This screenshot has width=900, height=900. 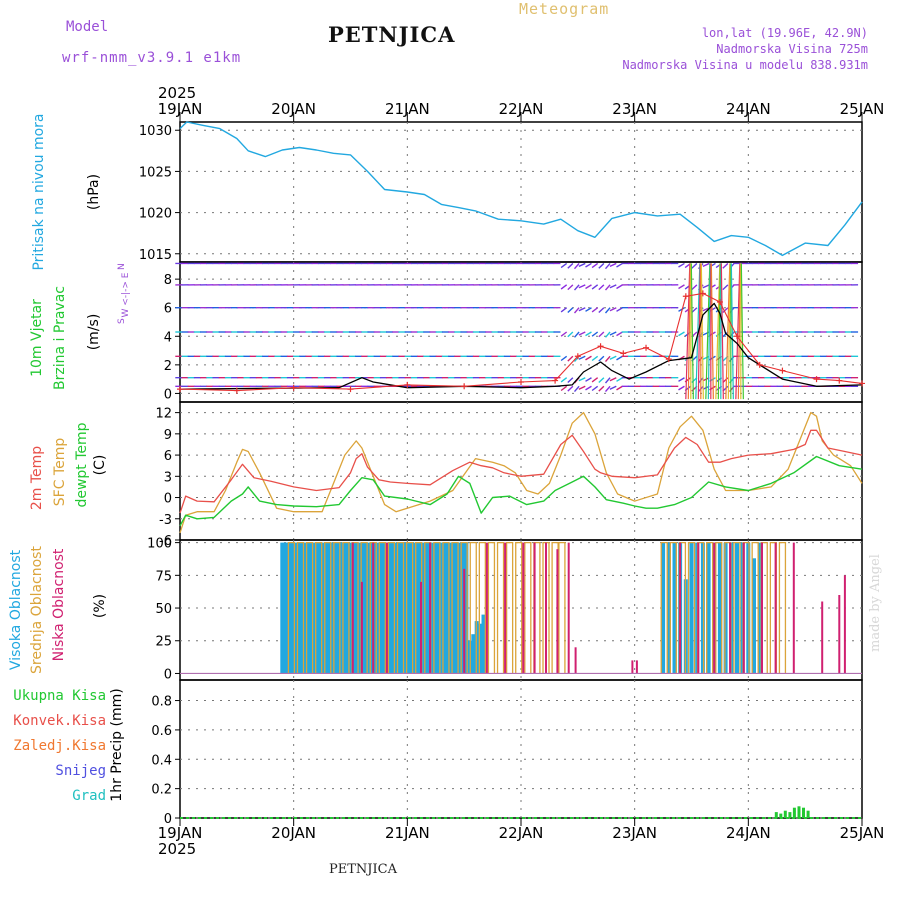 What do you see at coordinates (37, 610) in the screenshot?
I see `mid-cloud-axis-title: Srednja Oblacnost` at bounding box center [37, 610].